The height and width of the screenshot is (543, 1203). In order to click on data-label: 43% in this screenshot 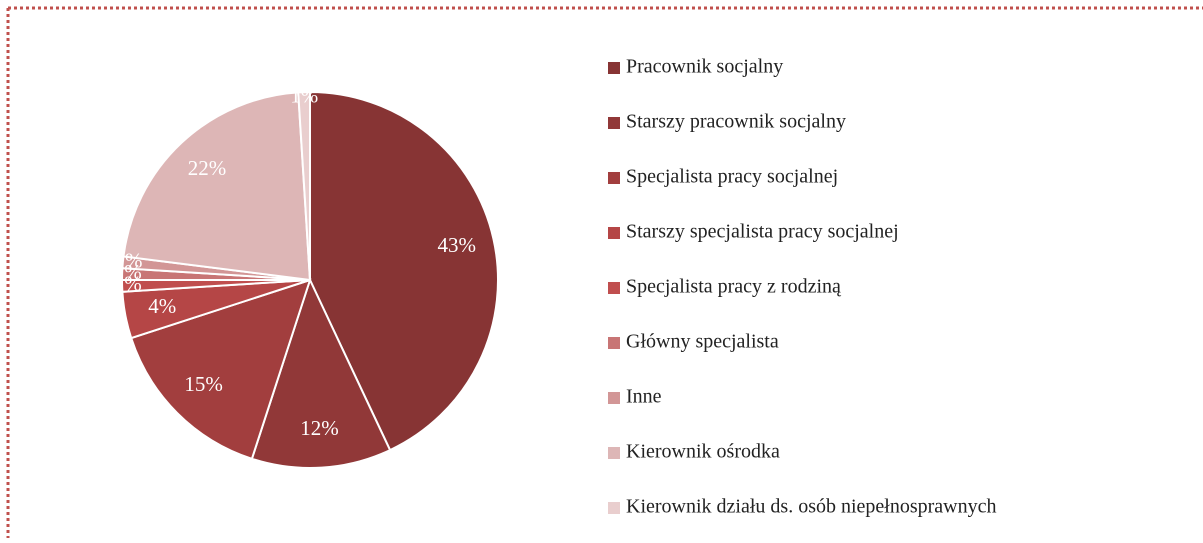, I will do `click(457, 245)`.